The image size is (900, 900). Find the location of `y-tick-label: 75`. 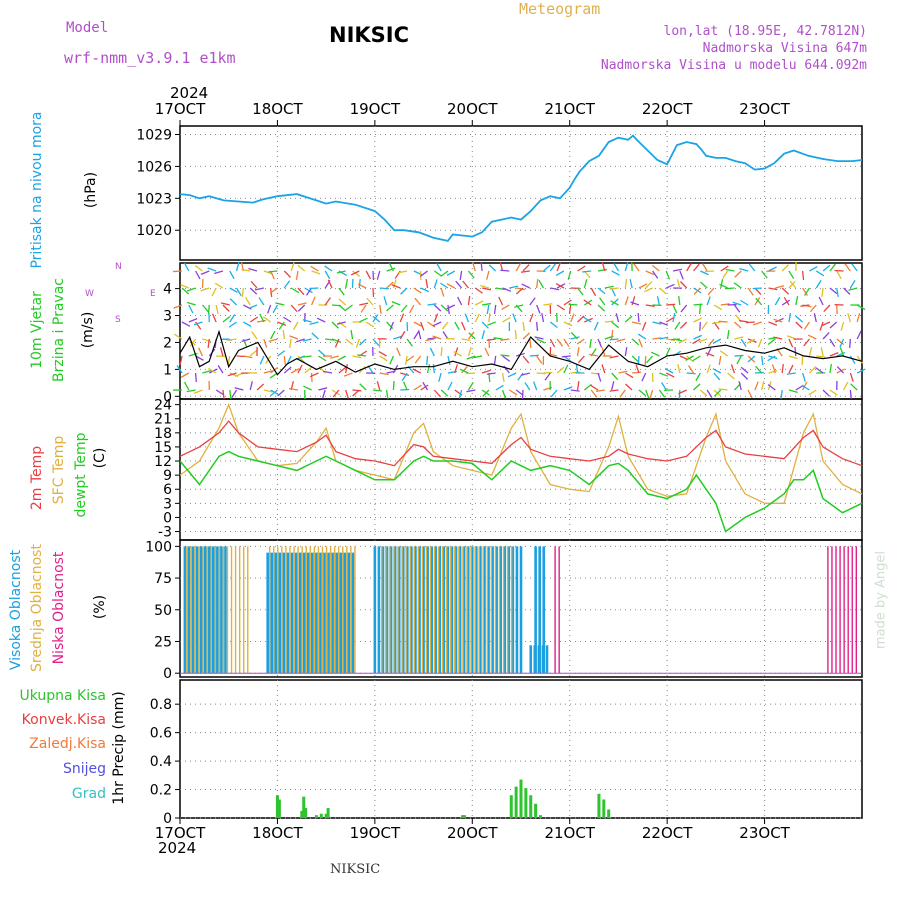

y-tick-label: 75 is located at coordinates (163, 579).